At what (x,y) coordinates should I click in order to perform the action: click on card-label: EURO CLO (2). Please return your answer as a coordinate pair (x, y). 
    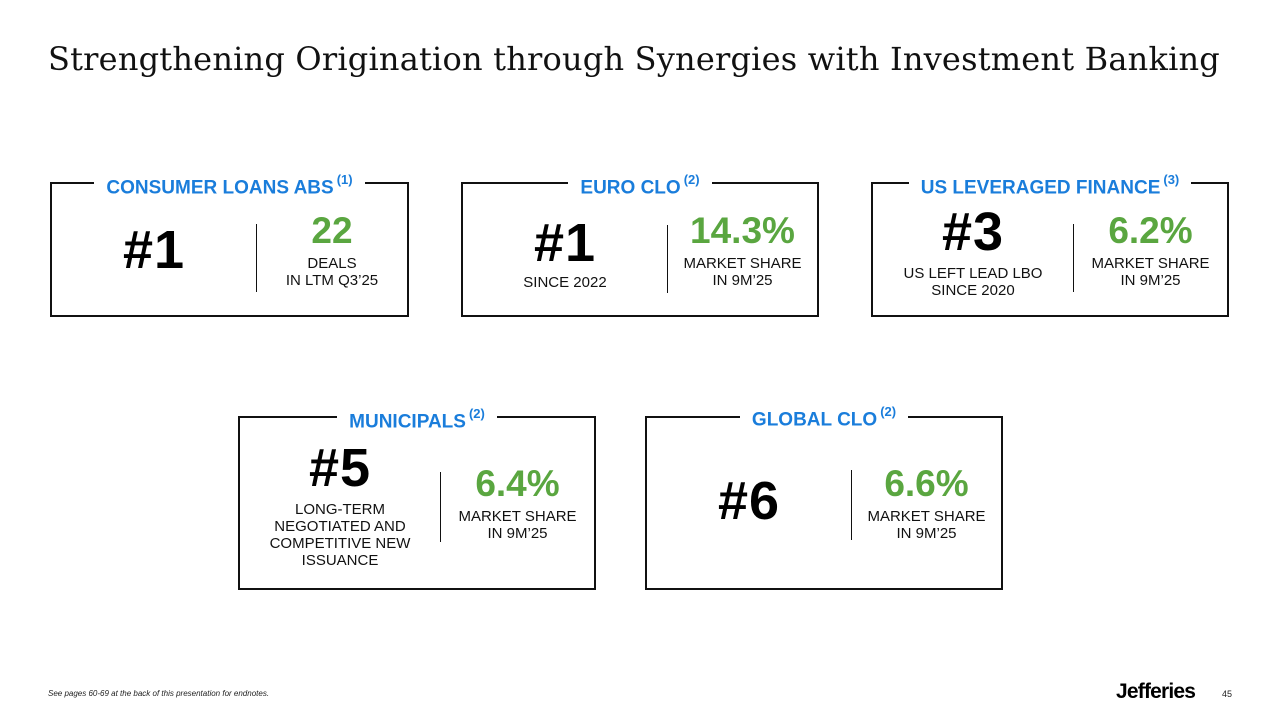
    Looking at the image, I should click on (640, 185).